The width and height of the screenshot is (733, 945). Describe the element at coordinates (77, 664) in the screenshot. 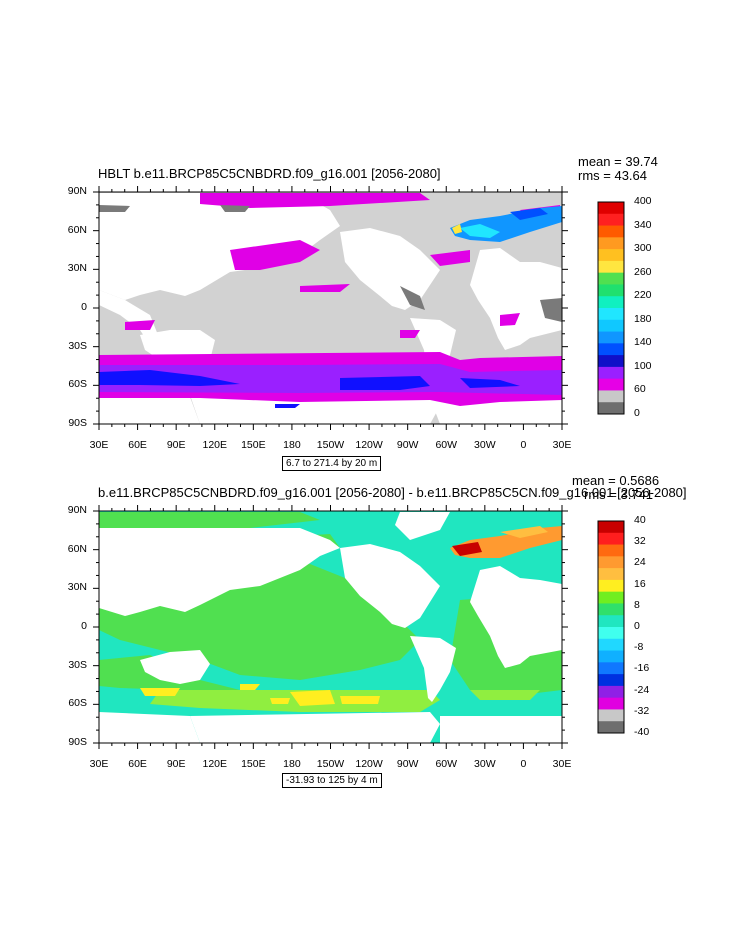

I see `y-tick-label: 30S` at that location.